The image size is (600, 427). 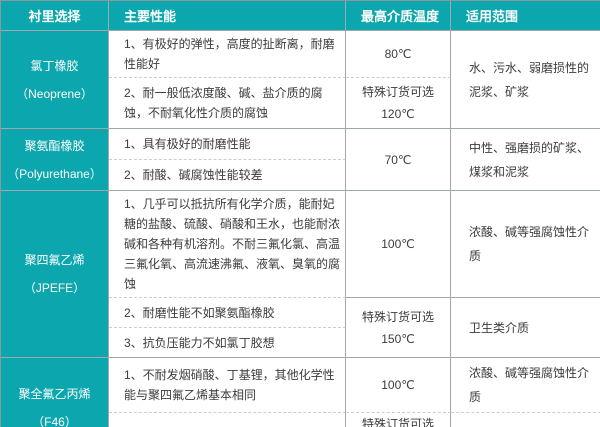 I want to click on table-row: 2、耐酸、碱腐蚀性能较差, so click(x=300, y=175).